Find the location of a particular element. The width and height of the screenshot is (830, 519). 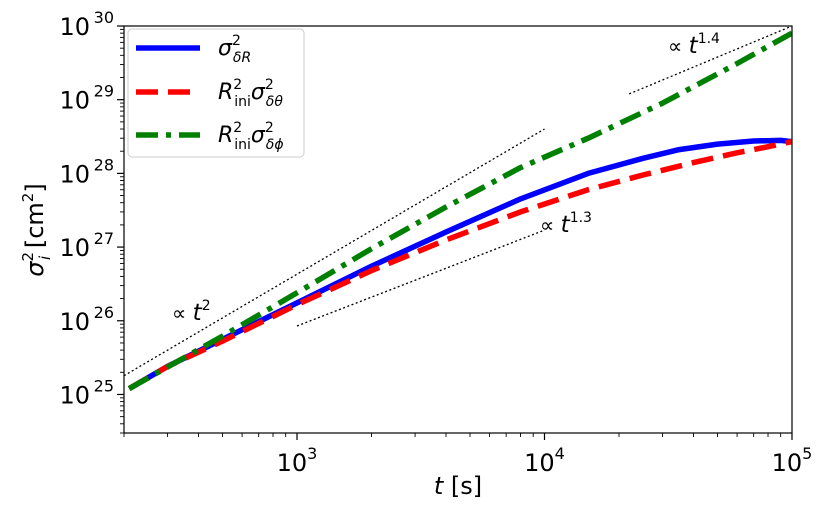

y-axis-title: σ2i [cm2] is located at coordinates (36, 229).